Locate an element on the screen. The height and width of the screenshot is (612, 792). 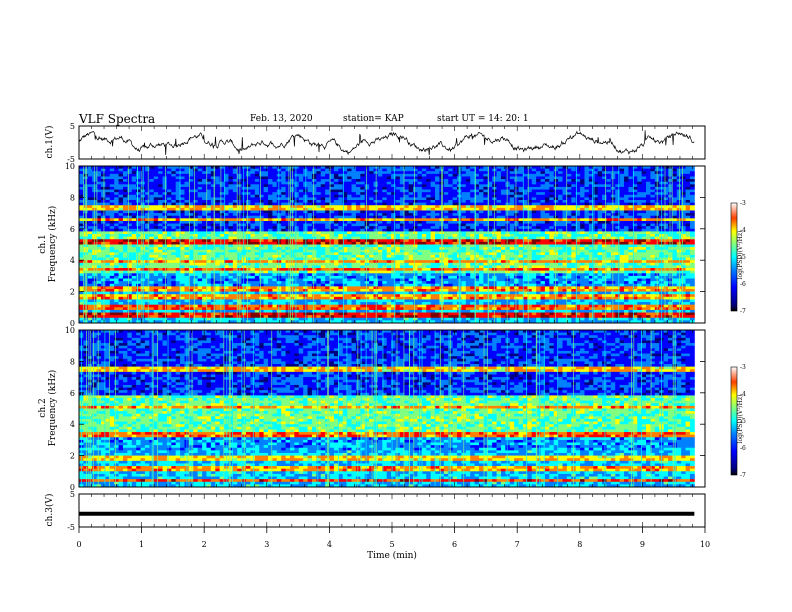
ch1-voltage-label: ch.1(V) is located at coordinates (49, 142).